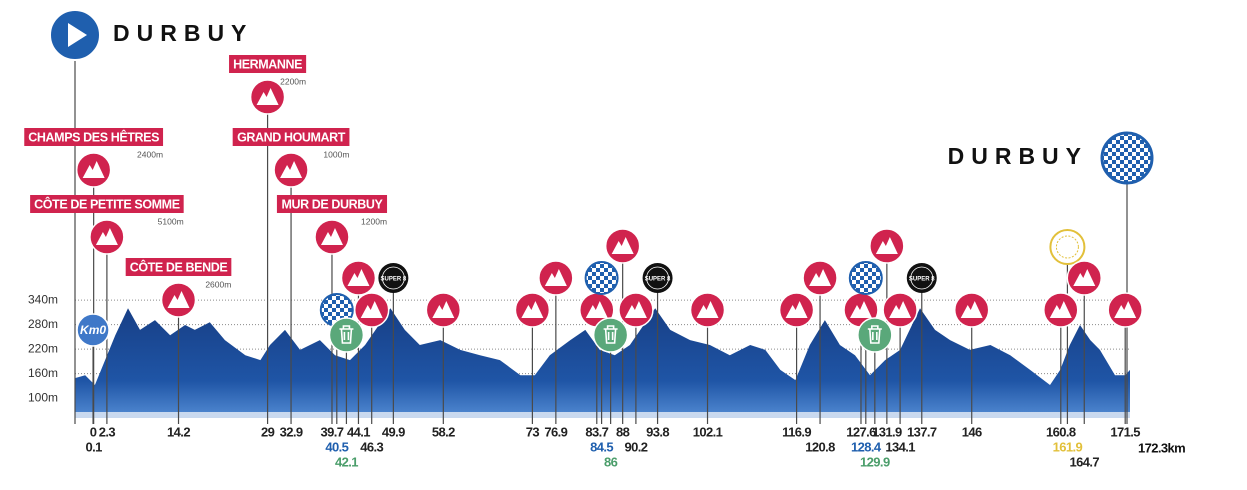 Image resolution: width=1247 pixels, height=490 pixels. What do you see at coordinates (900, 446) in the screenshot?
I see `km-label: 134.1` at bounding box center [900, 446].